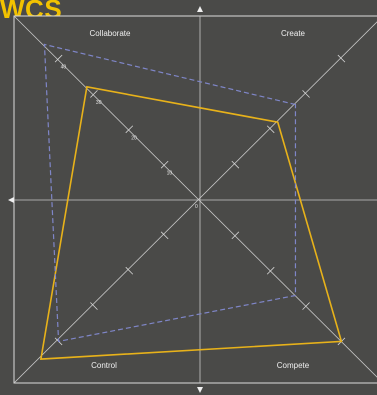 The height and width of the screenshot is (395, 377). What do you see at coordinates (196, 207) in the screenshot?
I see `center-label: 0` at bounding box center [196, 207].